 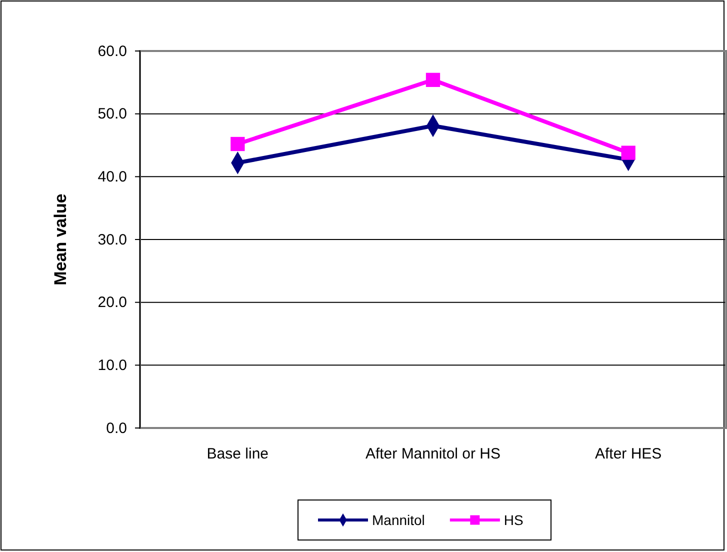 What do you see at coordinates (398, 520) in the screenshot?
I see `legend-label: Mannitol` at bounding box center [398, 520].